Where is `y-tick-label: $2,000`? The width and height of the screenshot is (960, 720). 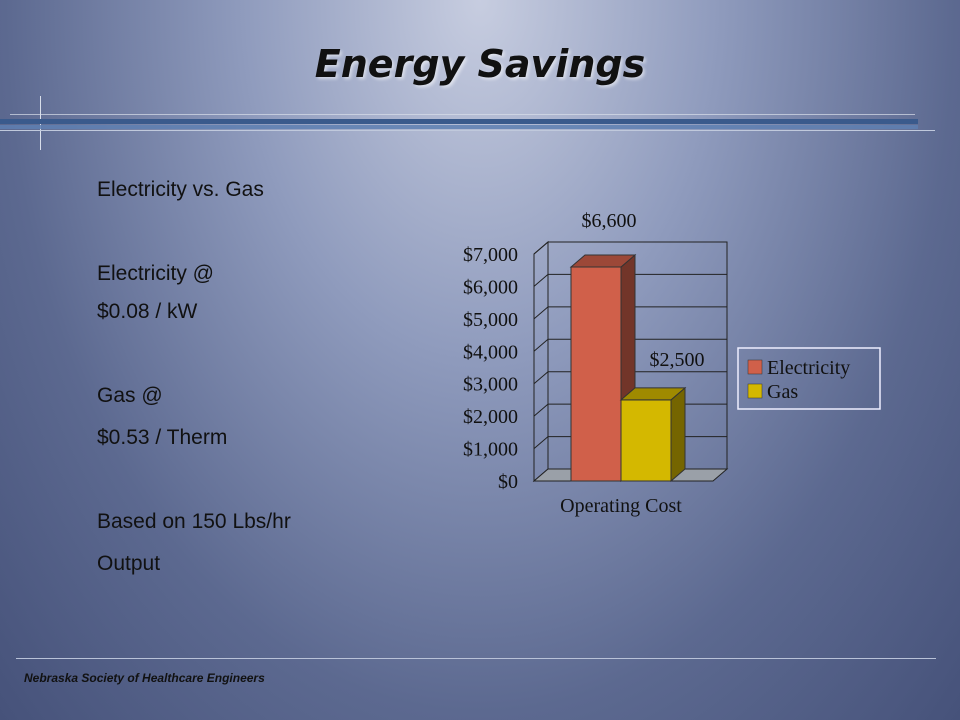 y-tick-label: $2,000 is located at coordinates (490, 417).